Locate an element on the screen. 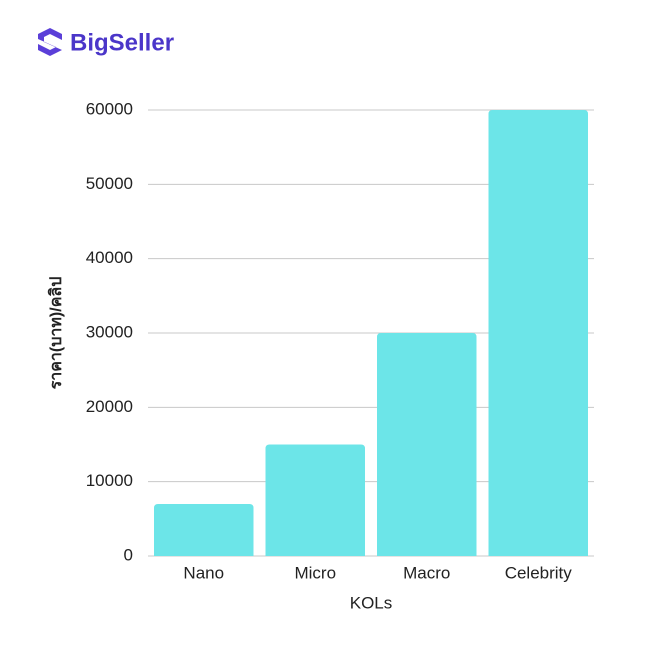  y-tick-label: 30000 is located at coordinates (109, 331).